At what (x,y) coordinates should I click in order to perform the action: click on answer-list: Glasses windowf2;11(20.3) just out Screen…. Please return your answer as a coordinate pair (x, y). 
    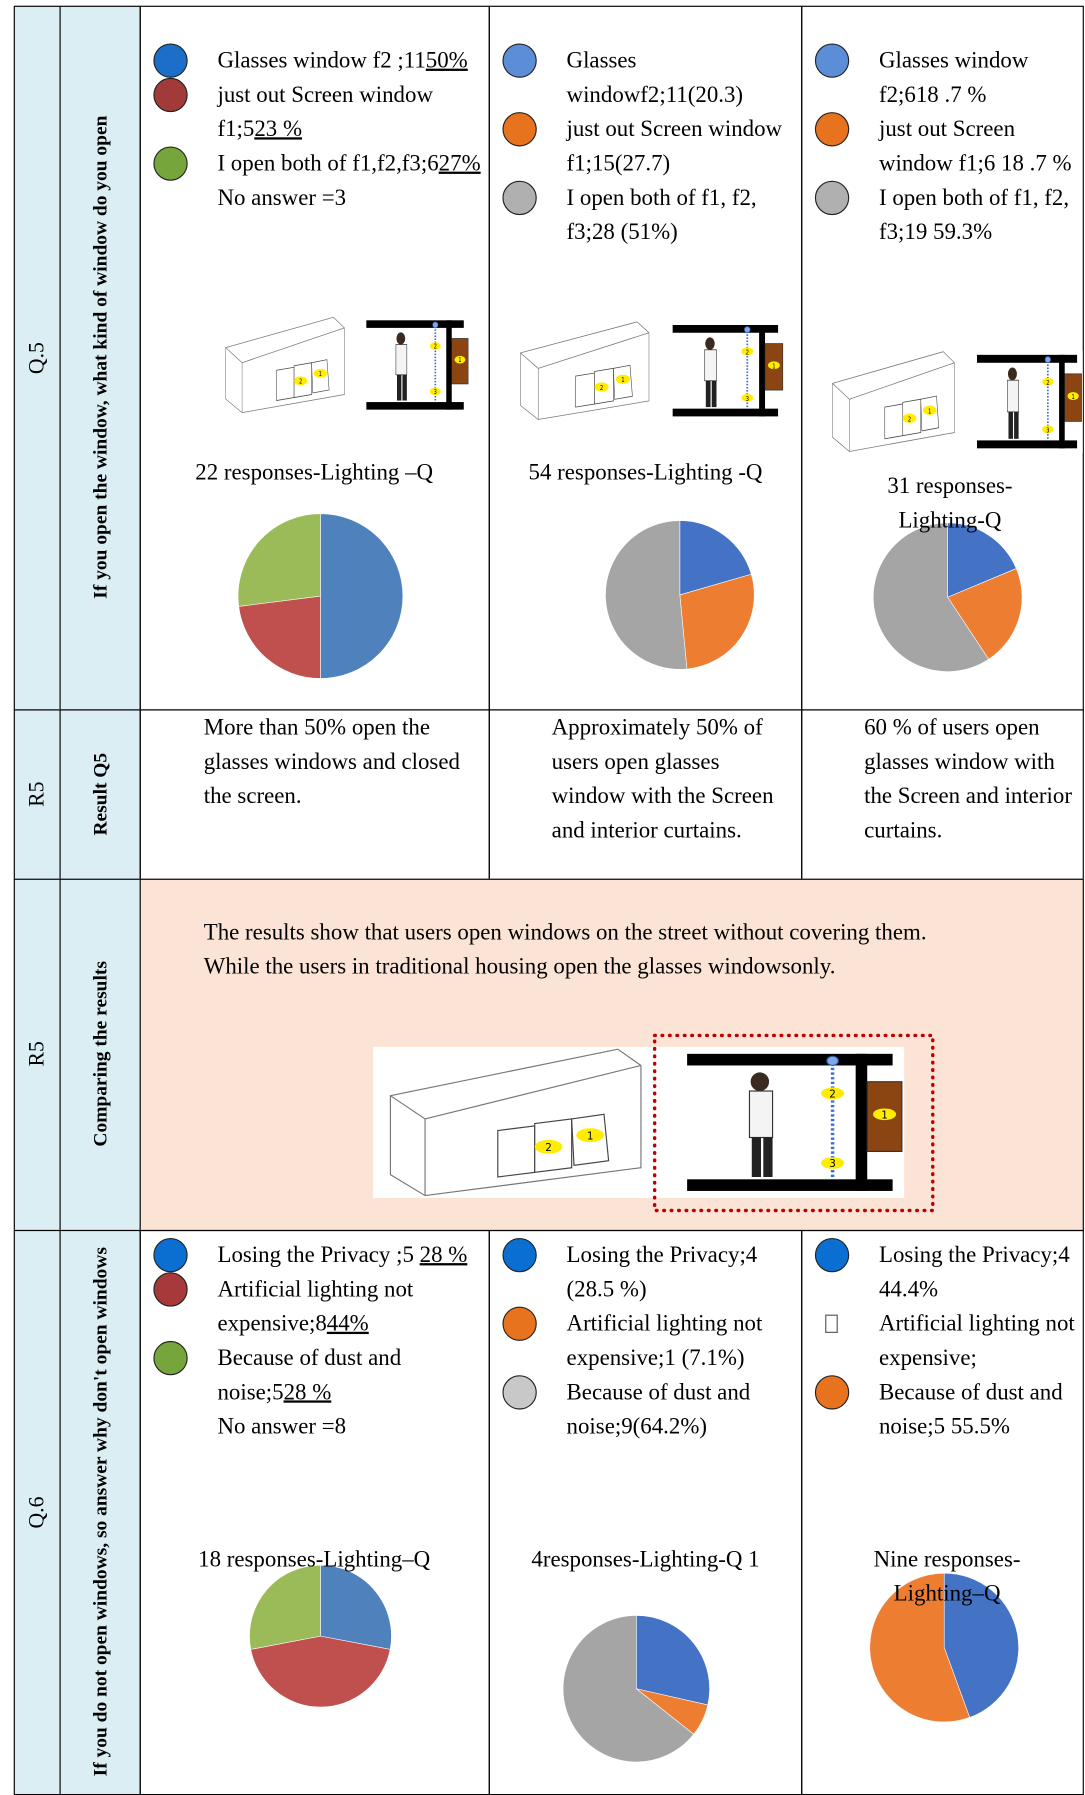
    Looking at the image, I should click on (648, 146).